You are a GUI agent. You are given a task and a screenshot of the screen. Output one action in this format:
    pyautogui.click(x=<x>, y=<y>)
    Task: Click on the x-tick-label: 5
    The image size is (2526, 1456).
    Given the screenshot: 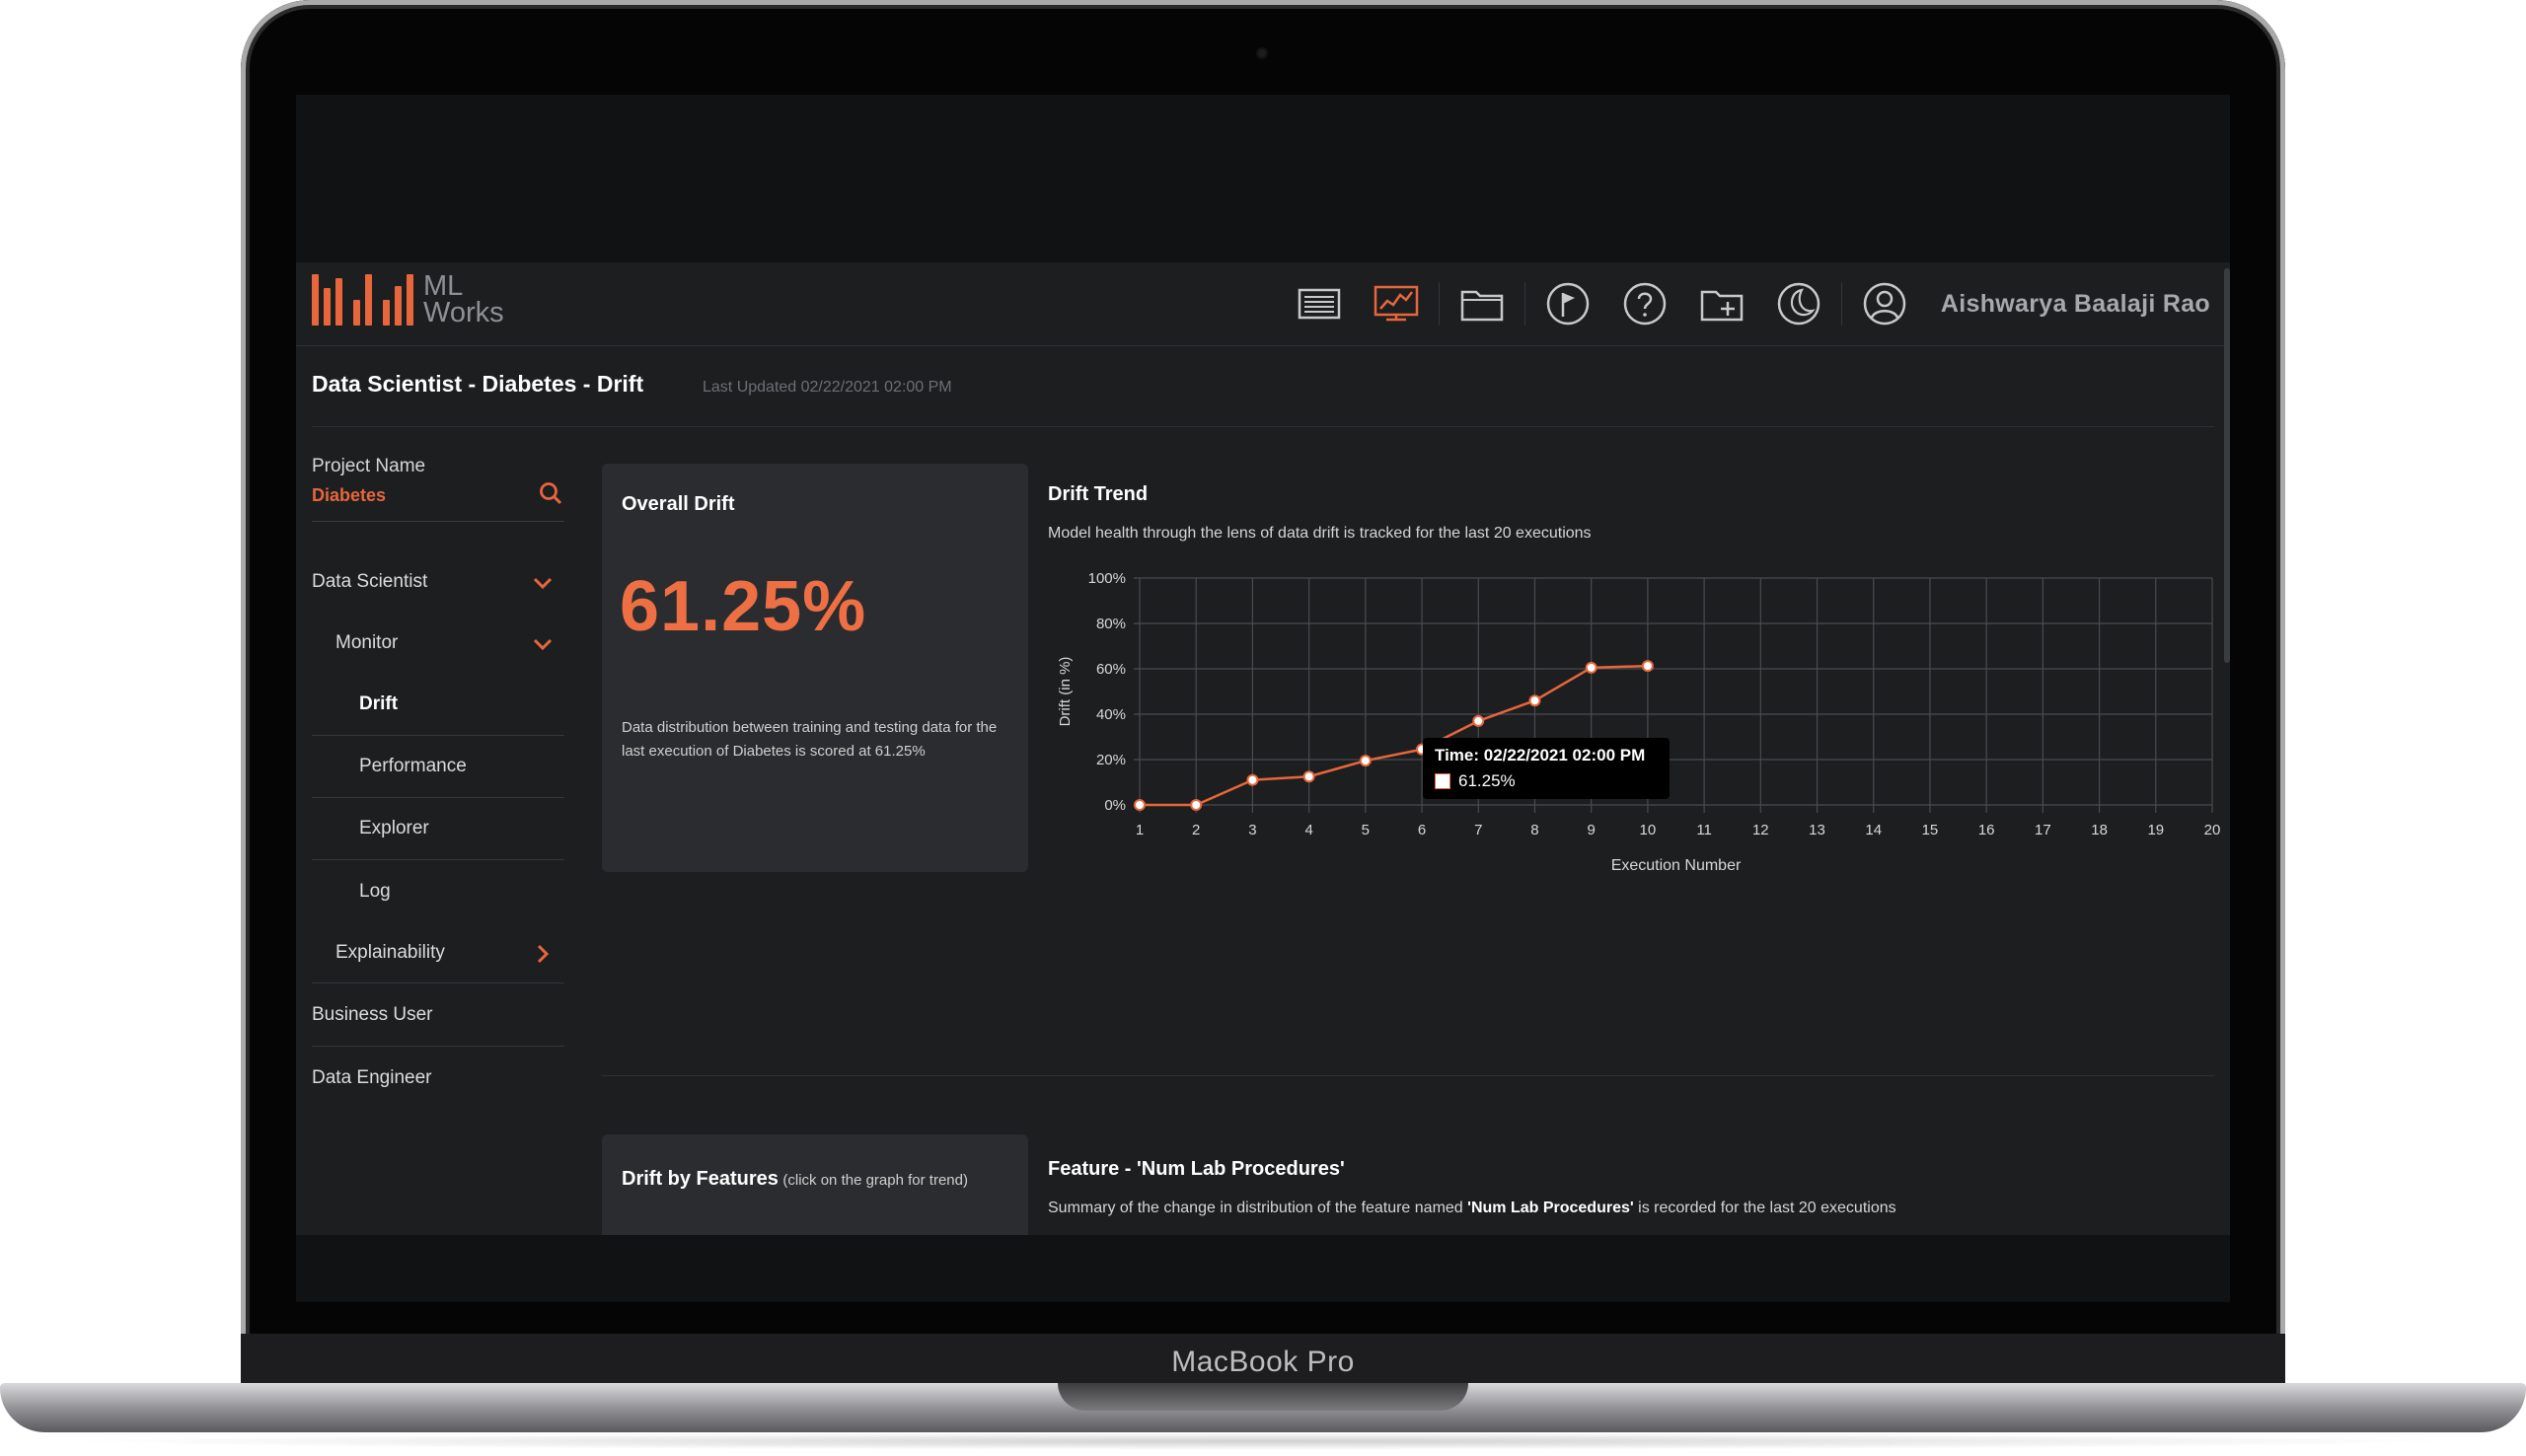 What is the action you would take?
    pyautogui.click(x=1366, y=830)
    